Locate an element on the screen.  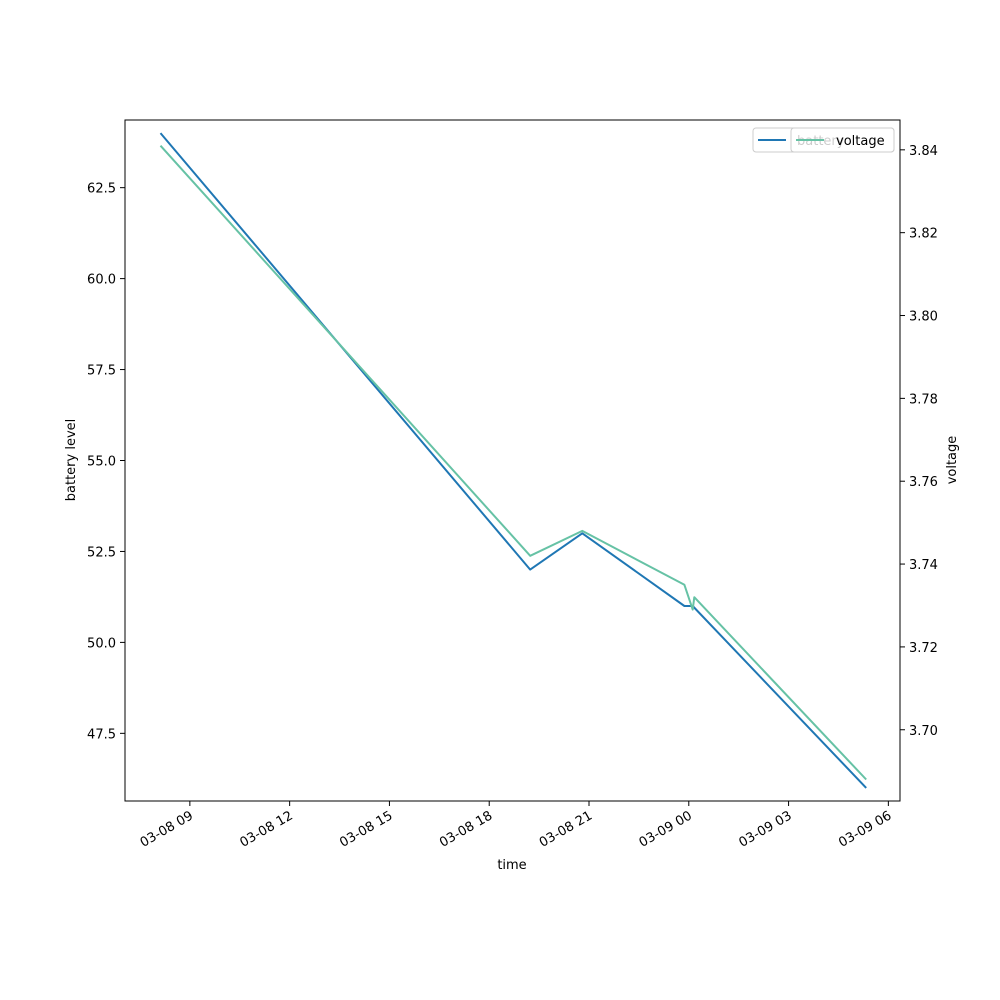
y-left-tick-label: 62.5 is located at coordinates (101, 189).